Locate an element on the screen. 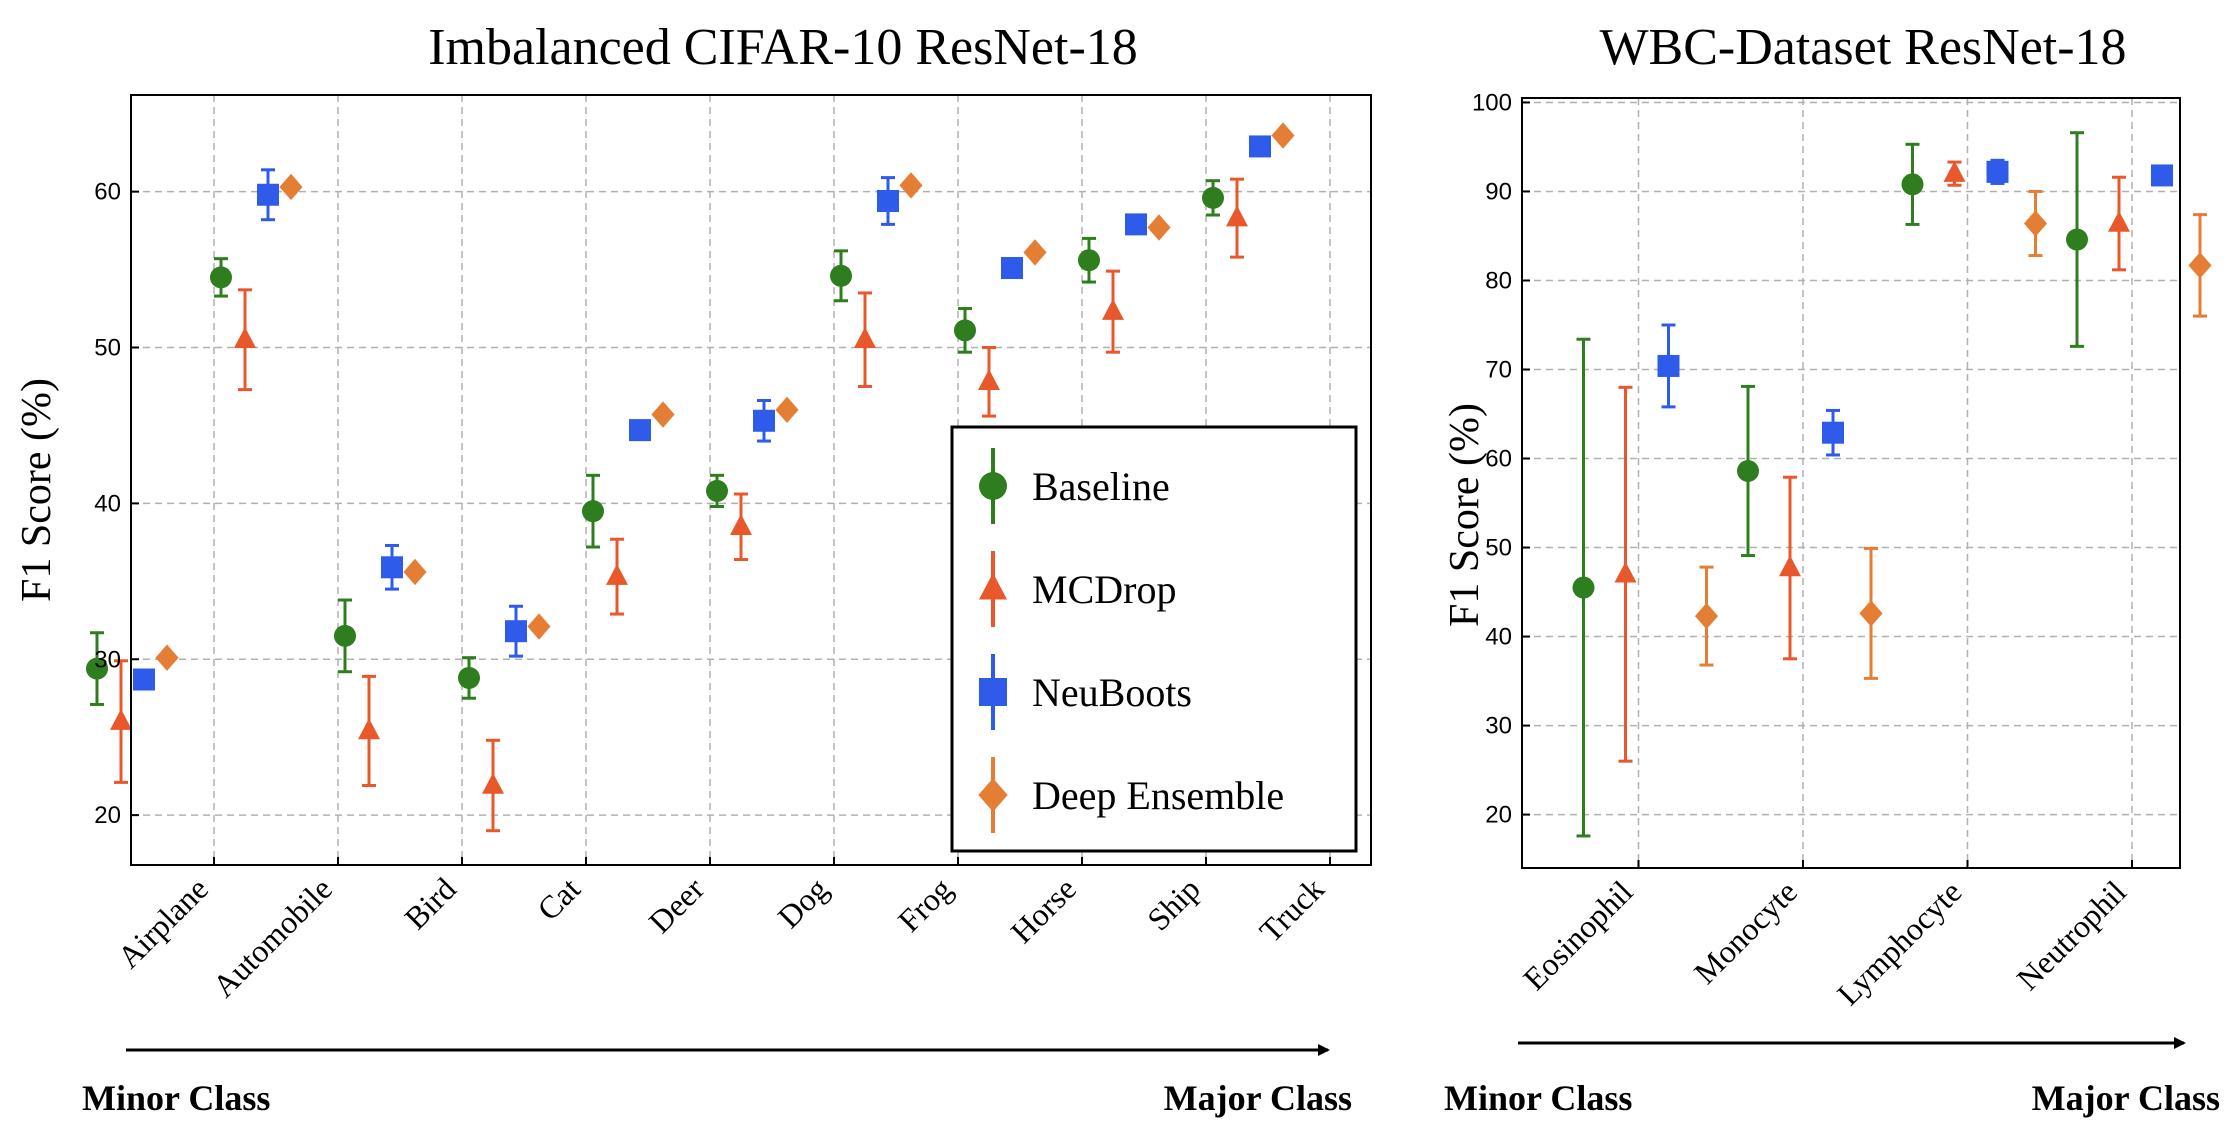  legend-label: NeuBoots is located at coordinates (1112, 692).